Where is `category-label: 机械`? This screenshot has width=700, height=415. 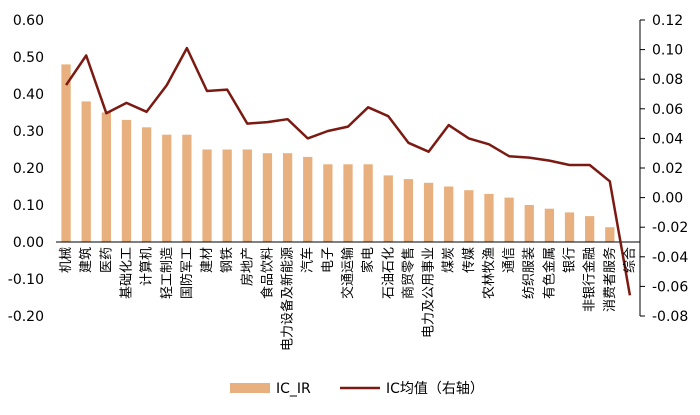 category-label: 机械 is located at coordinates (66, 260).